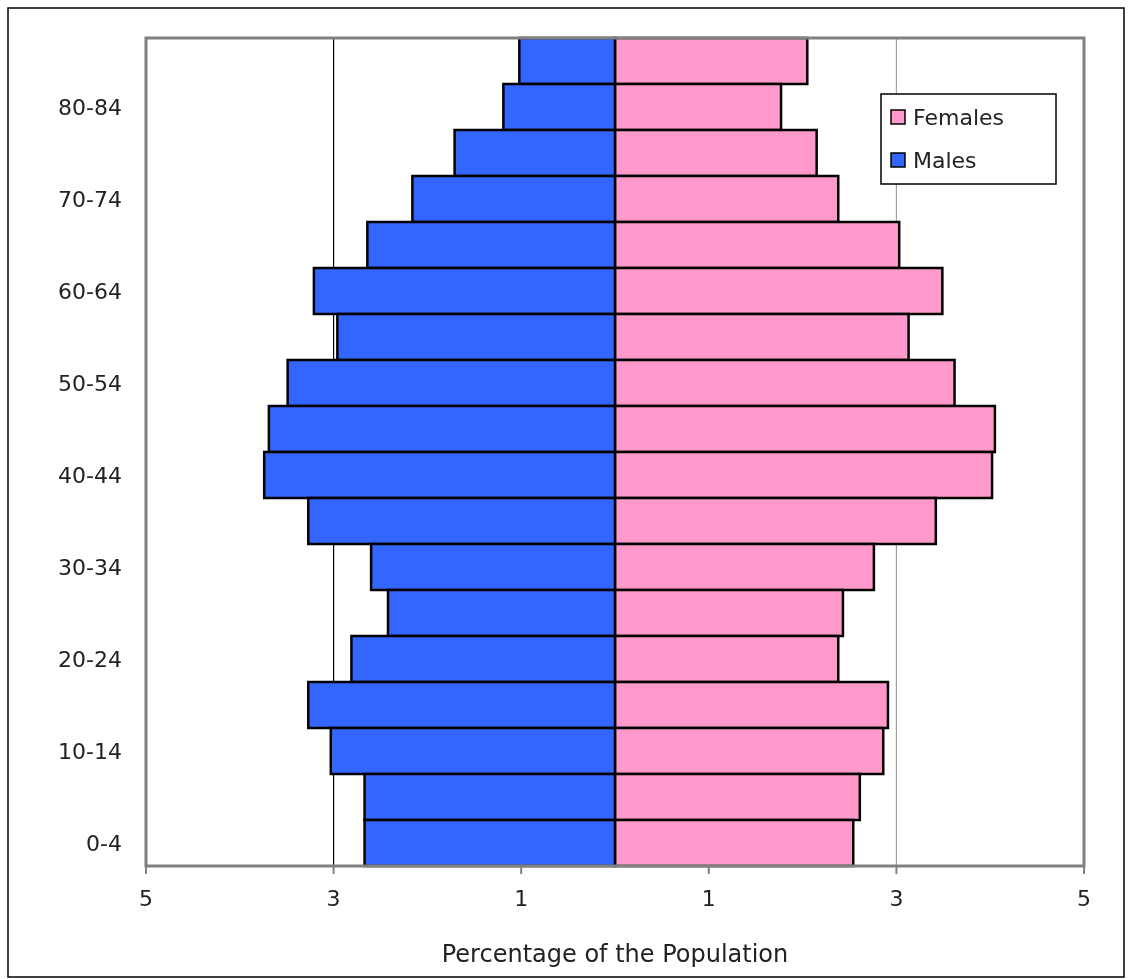  Describe the element at coordinates (90, 383) in the screenshot. I see `y-tick-label: 50-54` at that location.